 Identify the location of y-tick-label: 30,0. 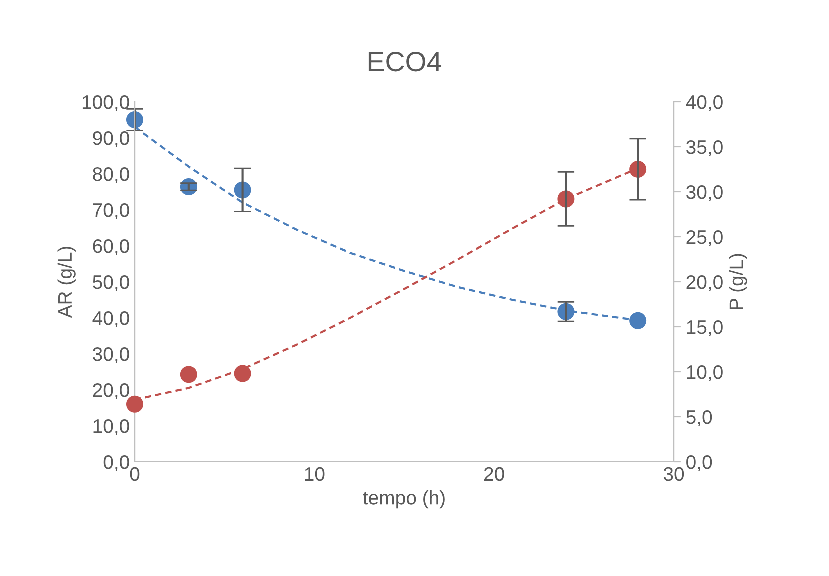
(111, 355).